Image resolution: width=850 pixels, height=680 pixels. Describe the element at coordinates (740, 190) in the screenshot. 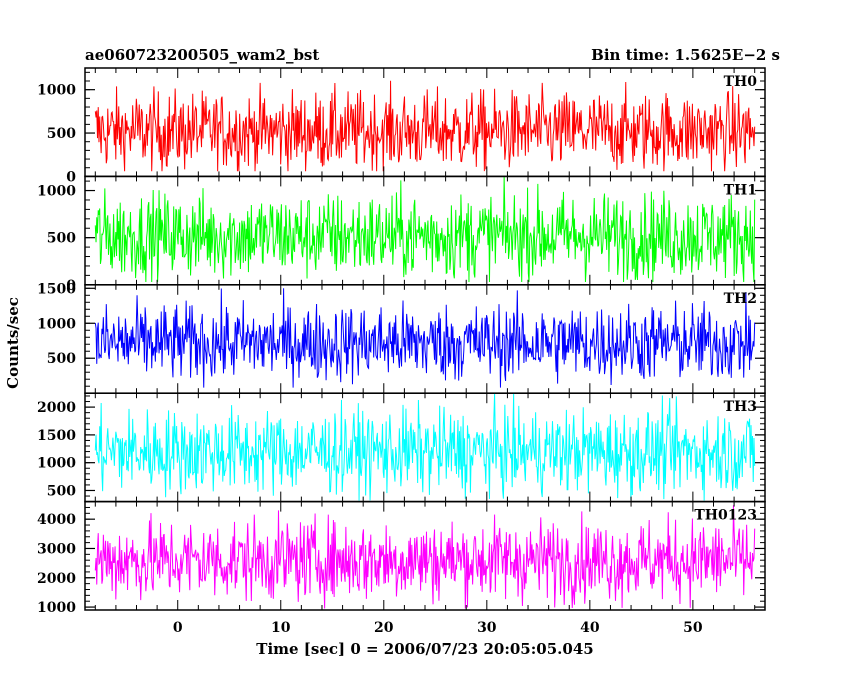

I see `panel-label-th1: TH1` at that location.